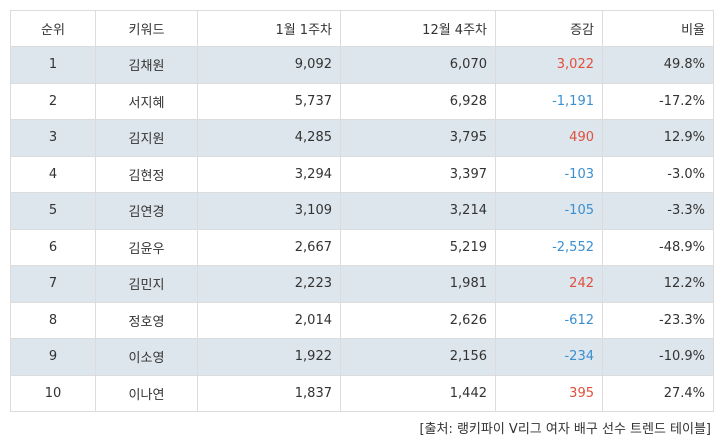 This screenshot has width=722, height=445. Describe the element at coordinates (658, 393) in the screenshot. I see `cell-rate: 27.4%` at that location.